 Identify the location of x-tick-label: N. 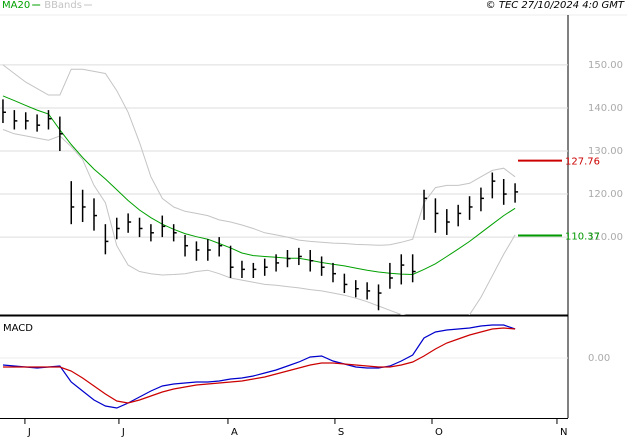
(563, 432).